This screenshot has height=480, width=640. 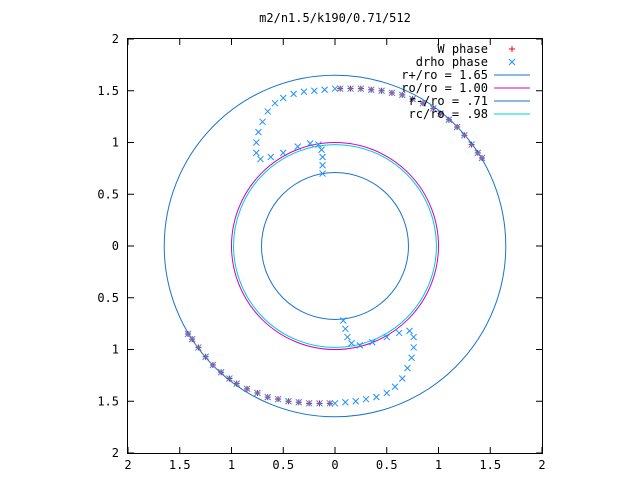 What do you see at coordinates (444, 88) in the screenshot?
I see `legend-label: ro/ro = 1.00` at bounding box center [444, 88].